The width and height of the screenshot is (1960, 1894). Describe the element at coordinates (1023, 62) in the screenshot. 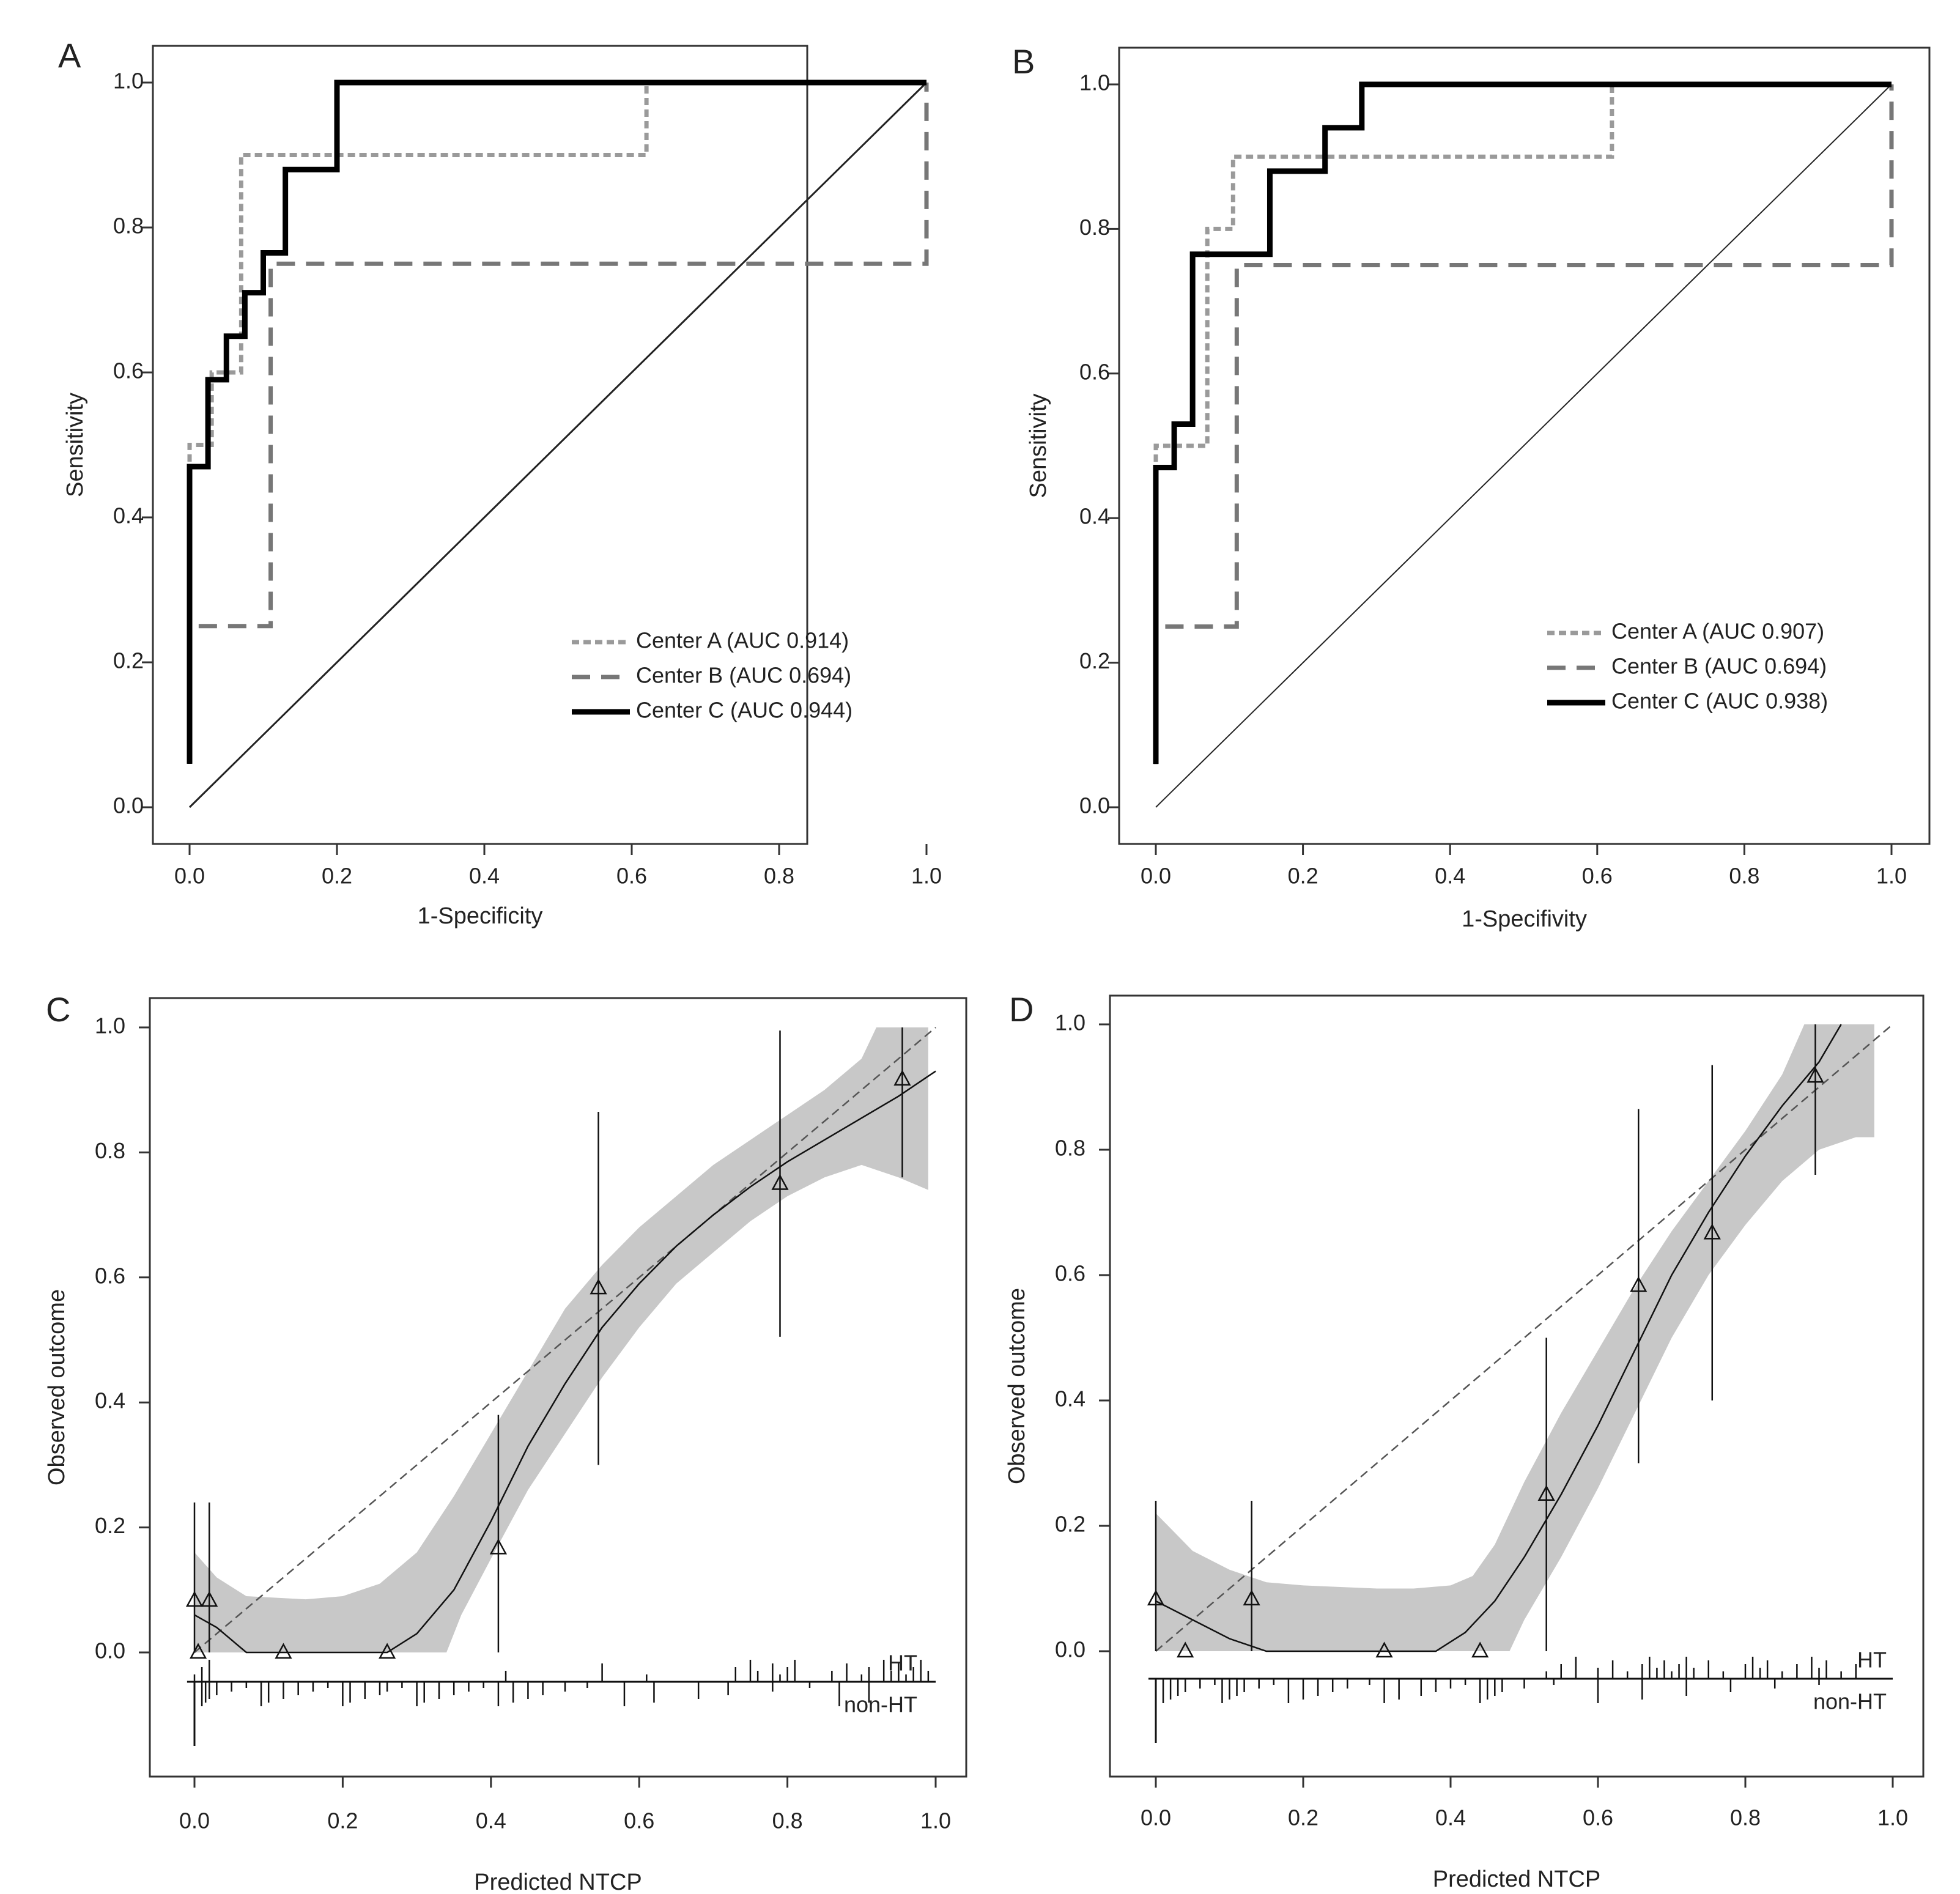

I see `panel-letter: B` at that location.